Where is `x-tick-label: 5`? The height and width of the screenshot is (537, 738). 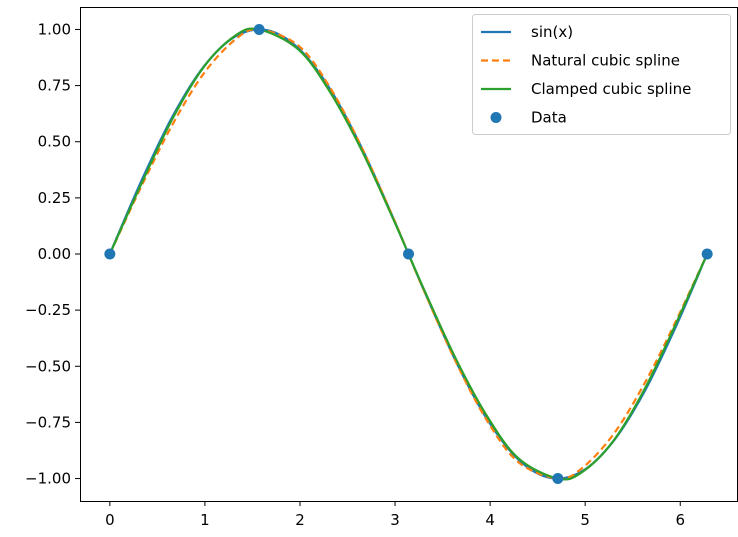 x-tick-label: 5 is located at coordinates (585, 520).